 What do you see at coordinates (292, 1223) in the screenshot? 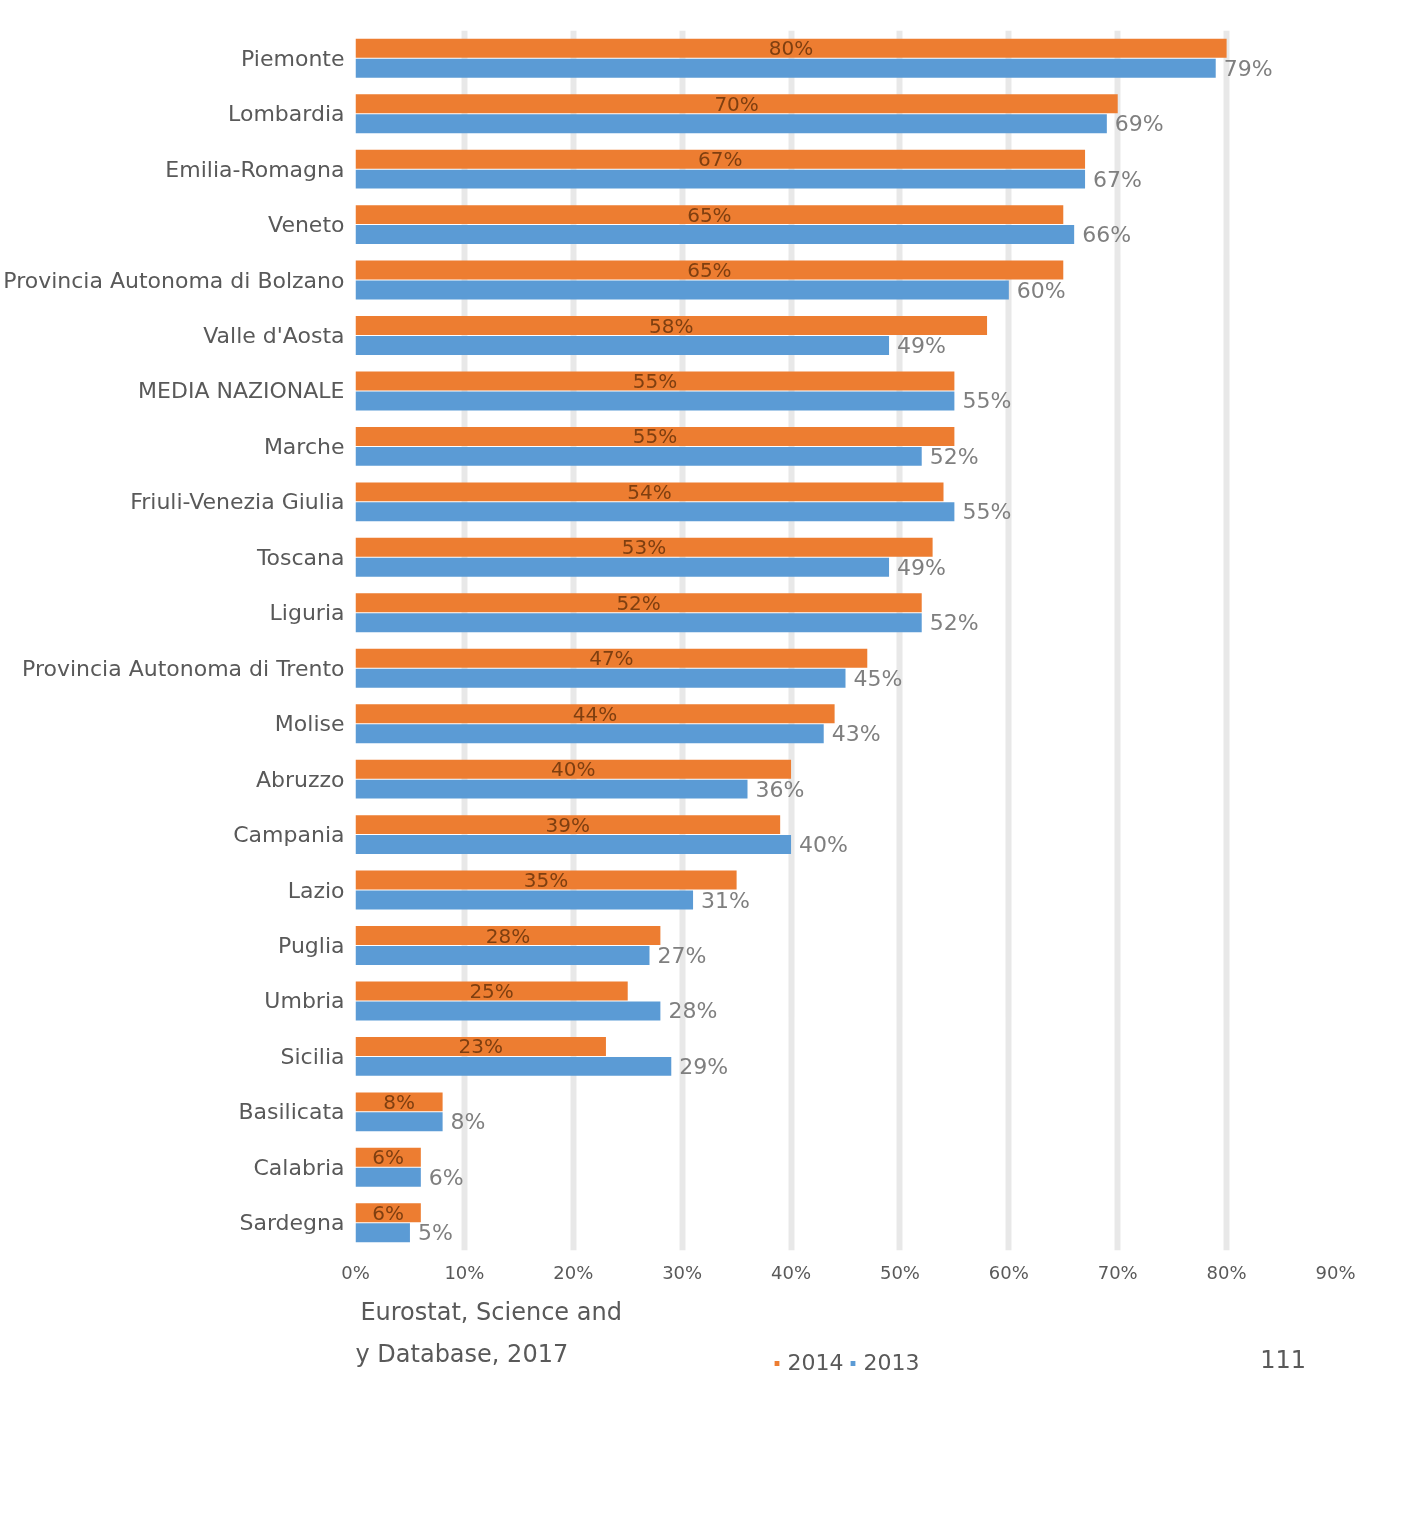
I see `y-tick-label: Sardegna` at bounding box center [292, 1223].